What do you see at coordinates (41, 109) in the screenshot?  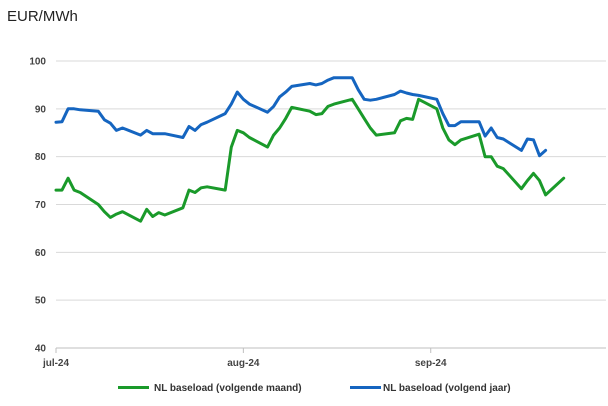 I see `y-tick-label: 90` at bounding box center [41, 109].